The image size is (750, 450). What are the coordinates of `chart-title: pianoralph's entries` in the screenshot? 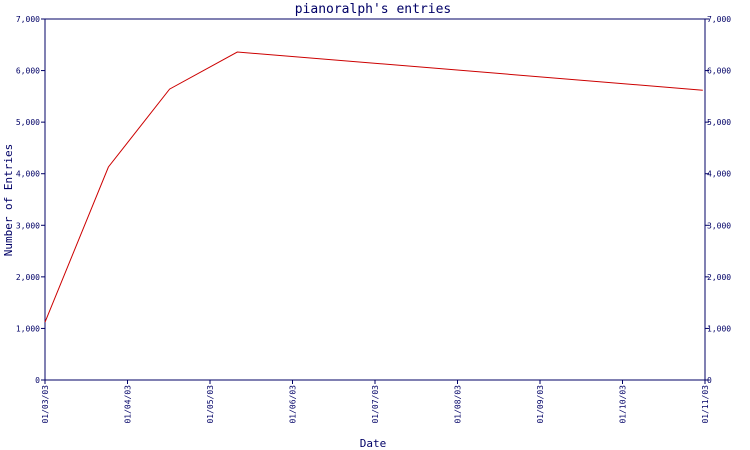 It's located at (373, 9).